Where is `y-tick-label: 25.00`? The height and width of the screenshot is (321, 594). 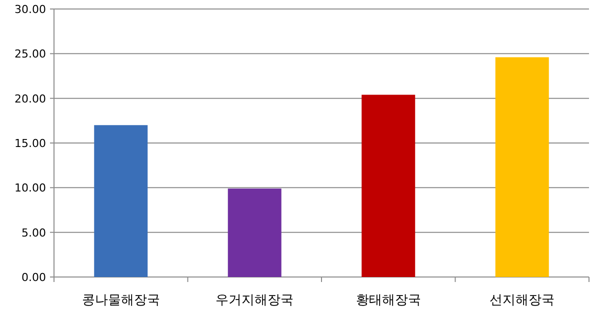
y-tick-label: 25.00 is located at coordinates (30, 54).